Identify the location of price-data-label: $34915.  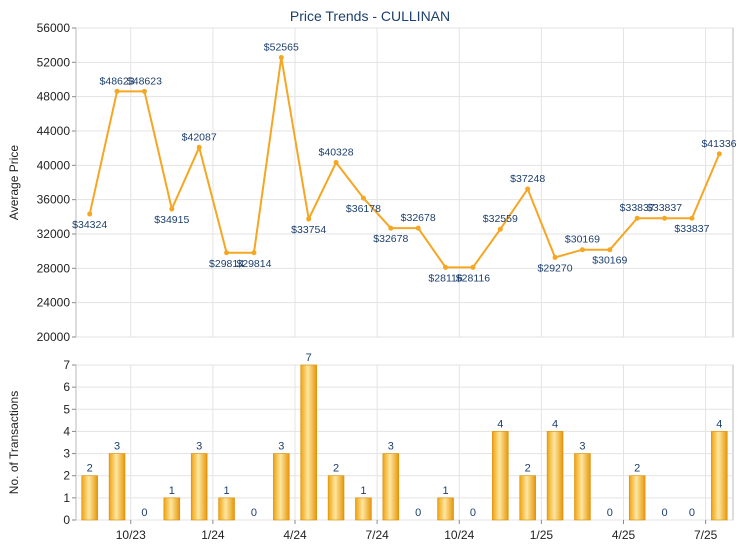
(171, 220).